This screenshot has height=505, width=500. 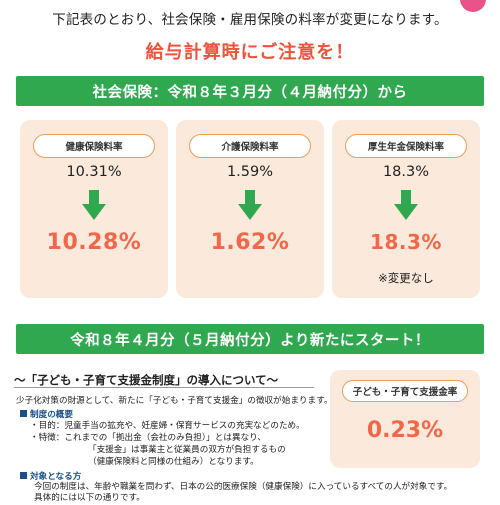 What do you see at coordinates (56, 477) in the screenshot?
I see `target-label-text: 対象となる方` at bounding box center [56, 477].